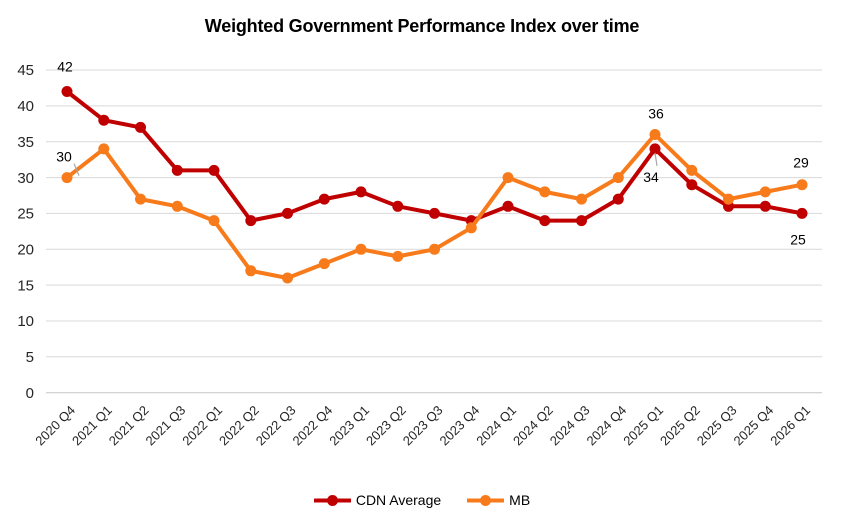 The width and height of the screenshot is (844, 532). What do you see at coordinates (202, 426) in the screenshot?
I see `x-tick-label: 2022 Q1` at bounding box center [202, 426].